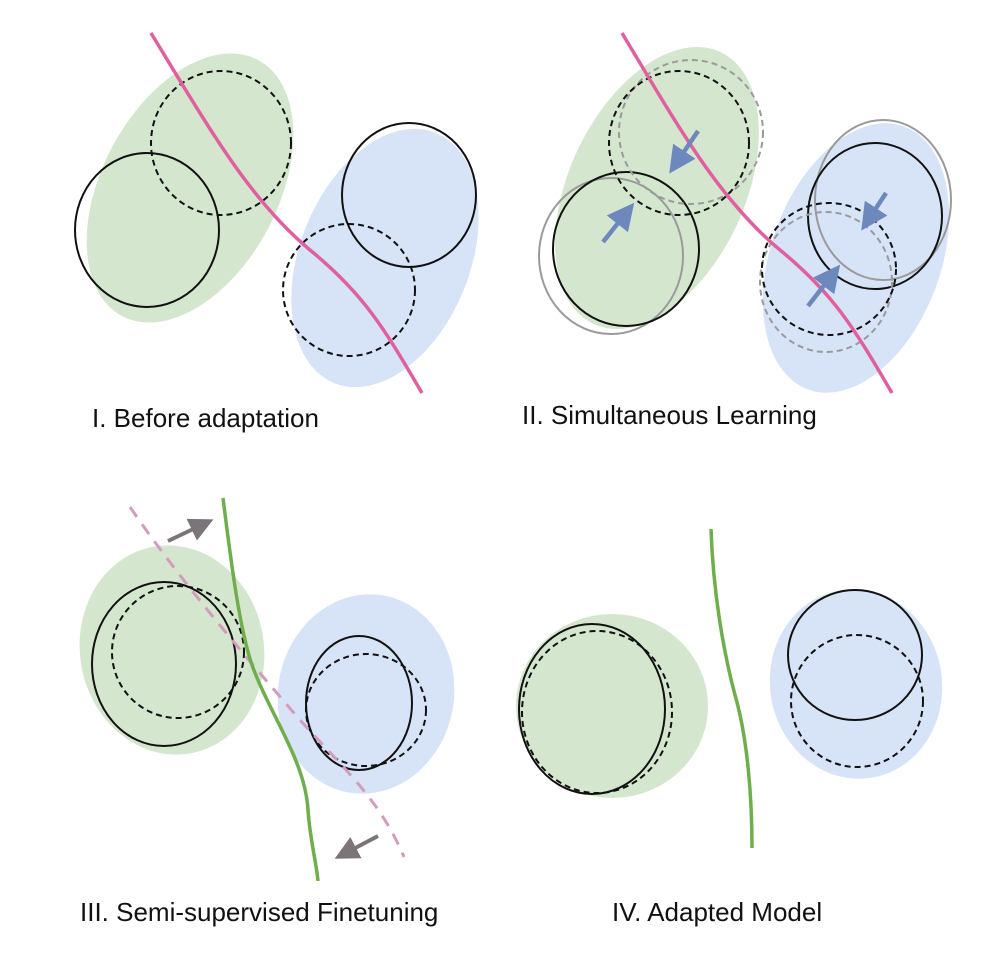 The height and width of the screenshot is (970, 1002). What do you see at coordinates (190, 530) in the screenshot?
I see `boundary-shift-arrow-up` at bounding box center [190, 530].